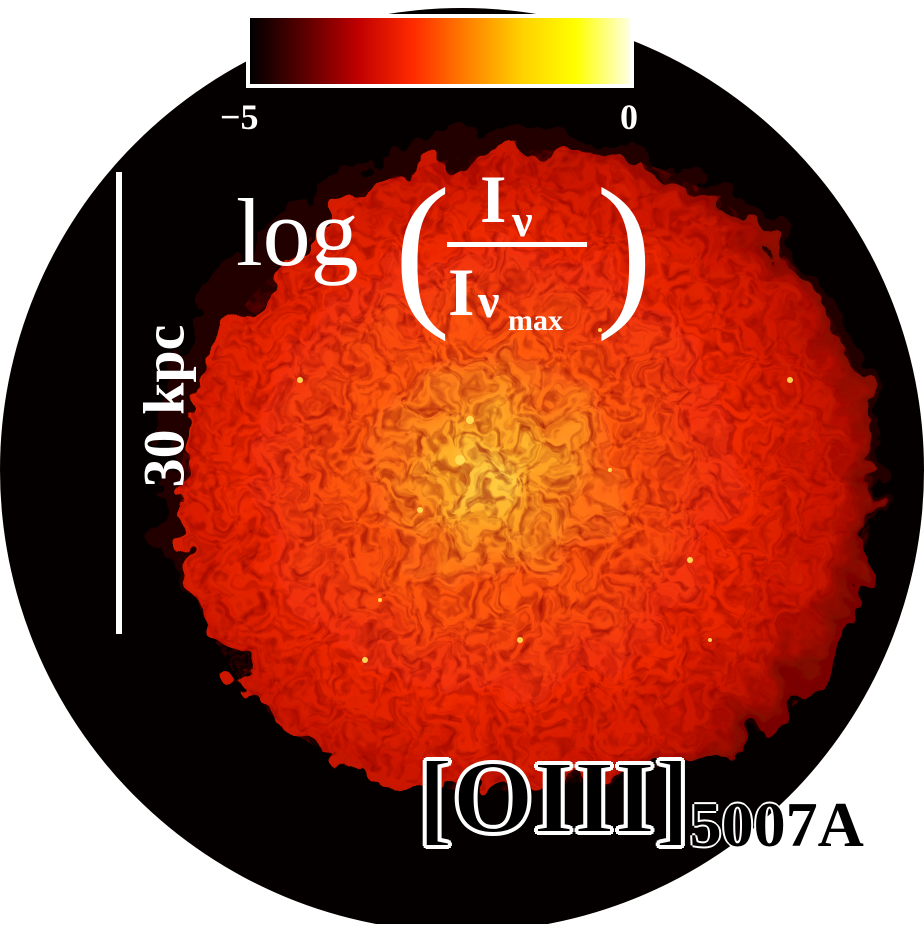  I want to click on title-denominator: I, so click(461, 292).